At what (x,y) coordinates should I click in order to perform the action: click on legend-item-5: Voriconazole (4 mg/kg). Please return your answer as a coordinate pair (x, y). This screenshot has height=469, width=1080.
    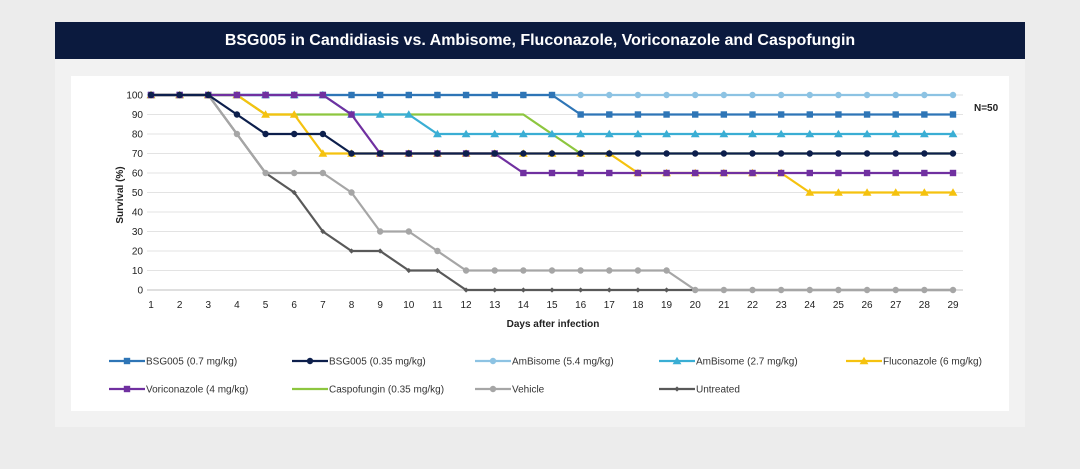
    Looking at the image, I should click on (178, 390).